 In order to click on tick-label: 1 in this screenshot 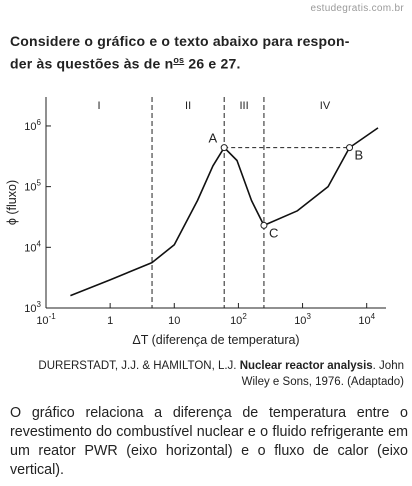, I will do `click(110, 321)`.